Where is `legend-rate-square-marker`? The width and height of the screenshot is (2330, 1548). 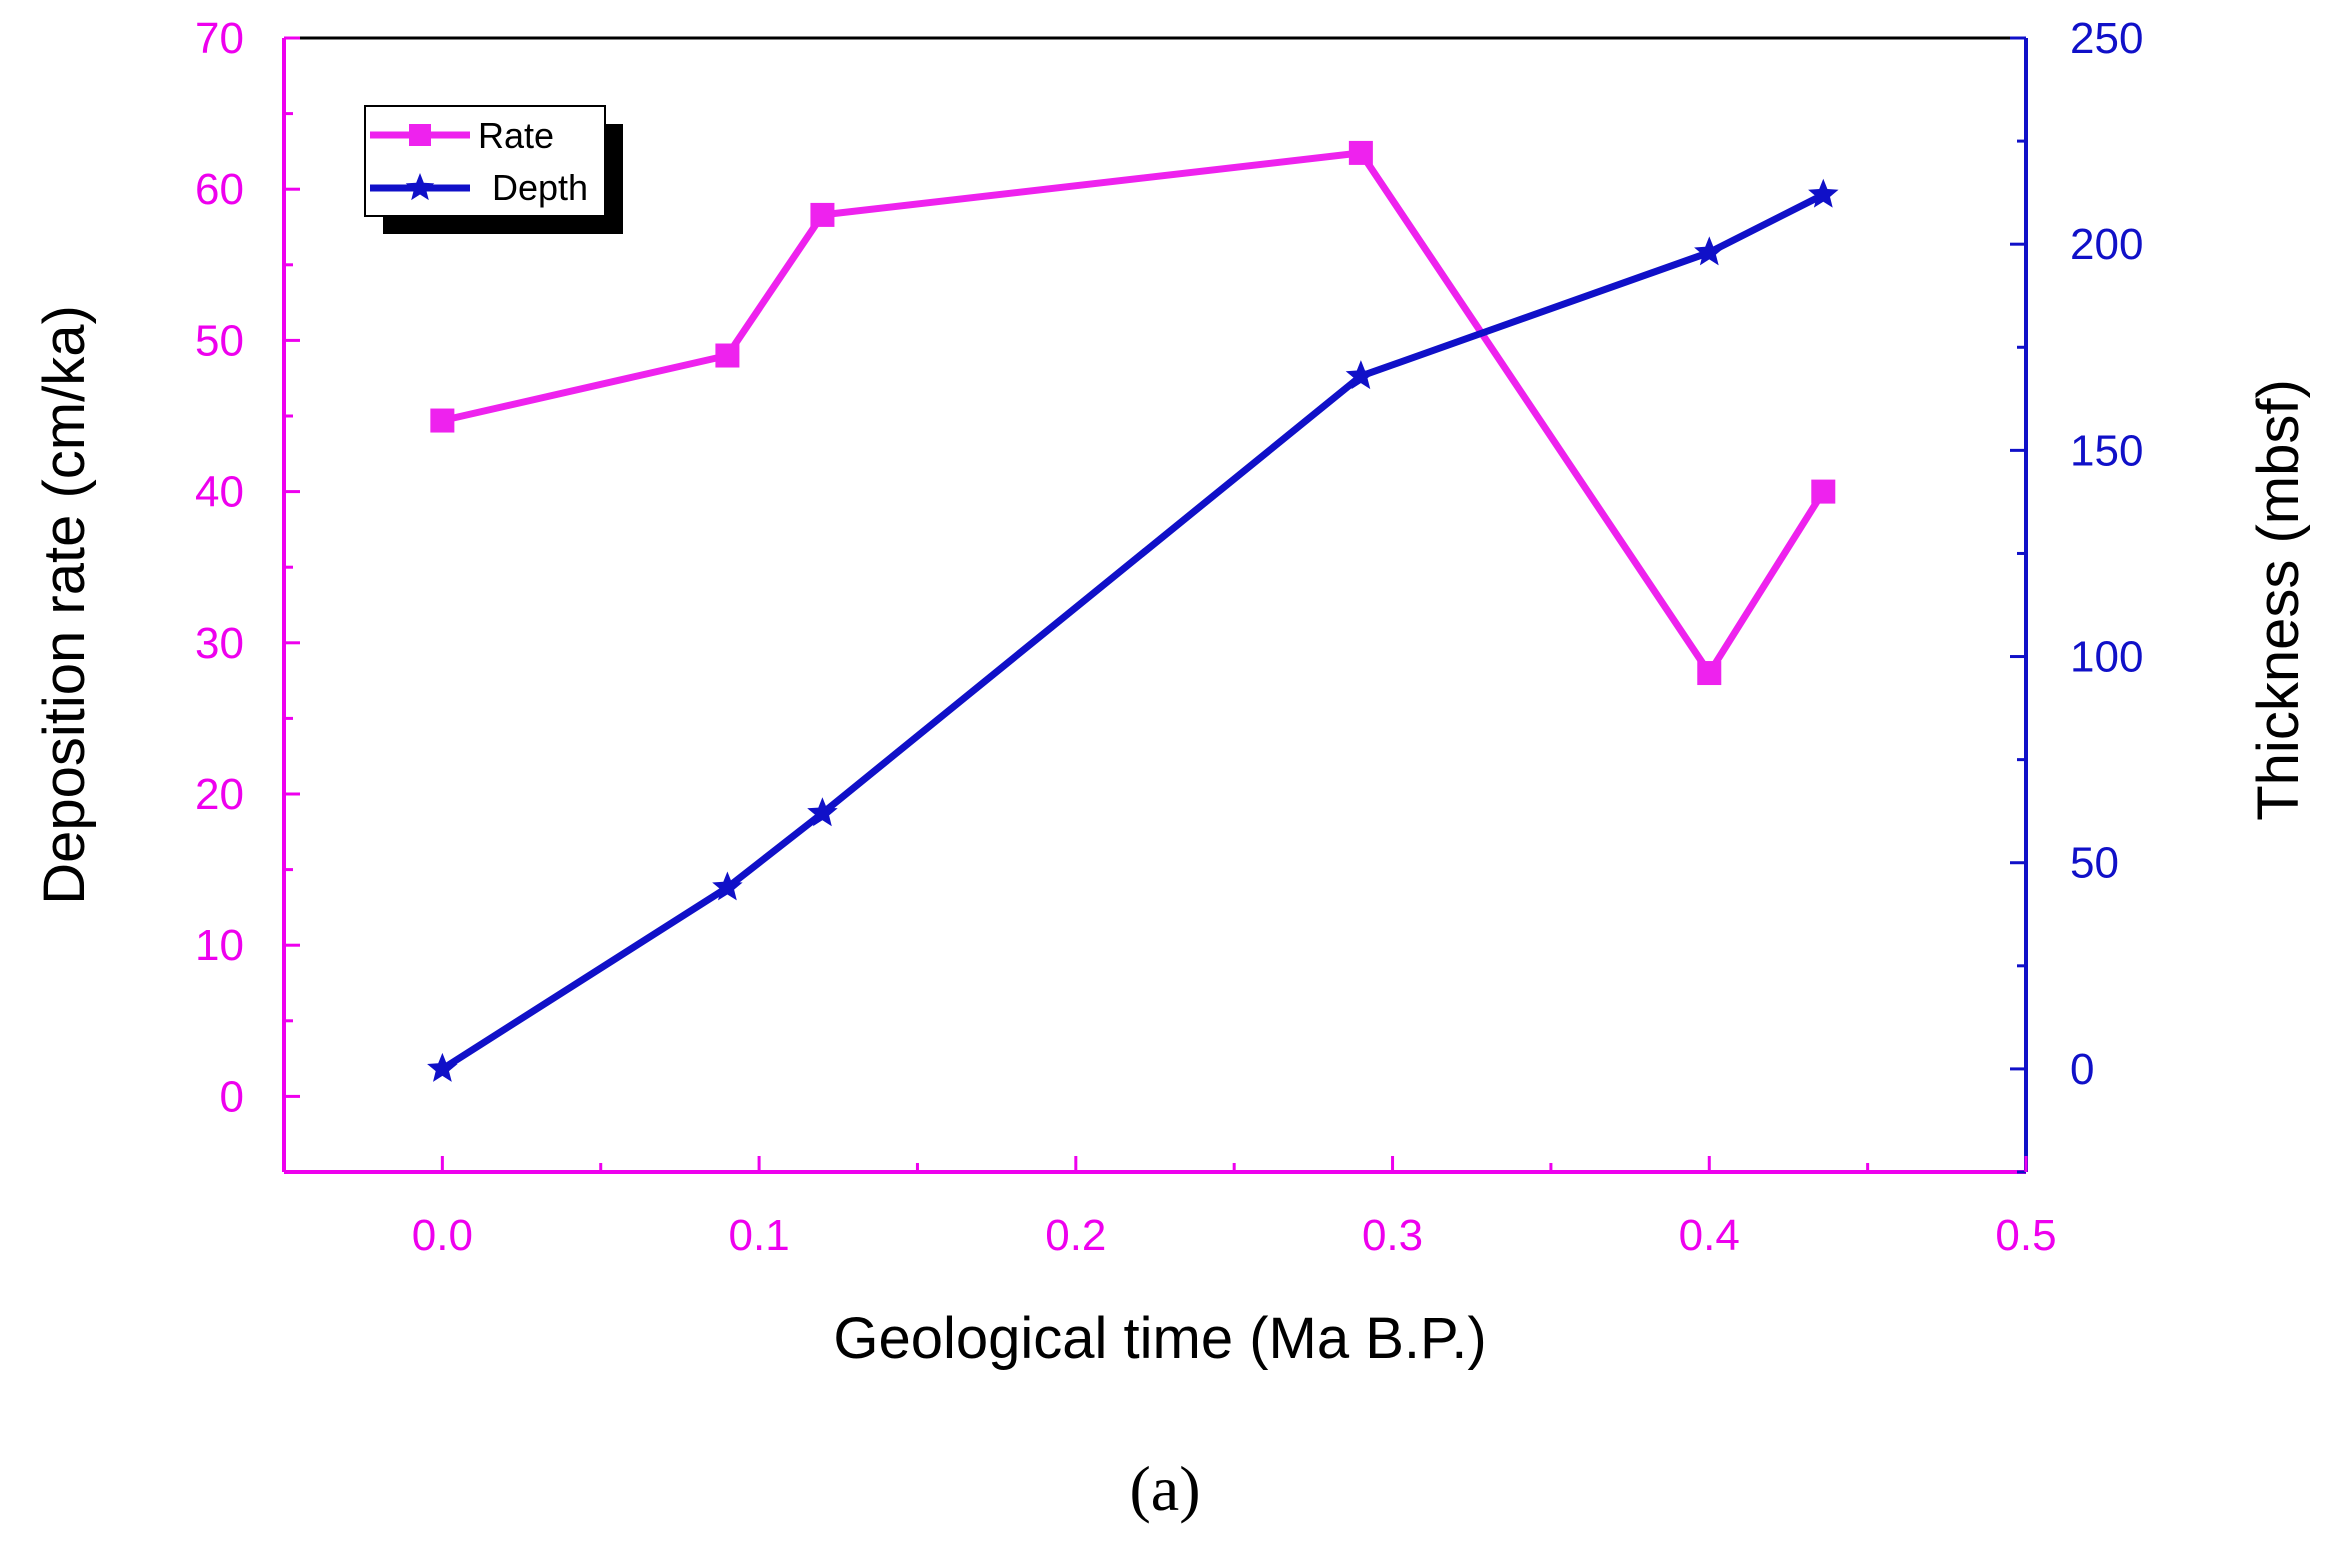
legend-rate-square-marker is located at coordinates (420, 135).